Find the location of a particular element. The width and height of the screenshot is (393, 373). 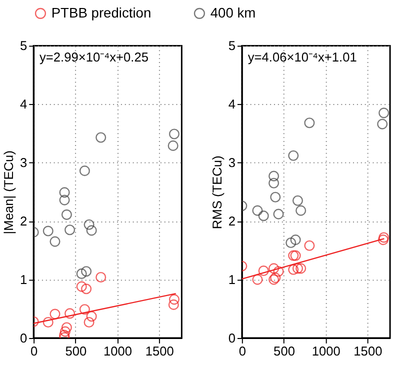

y-axis-title: |Mean| (TECu) is located at coordinates (8, 192).